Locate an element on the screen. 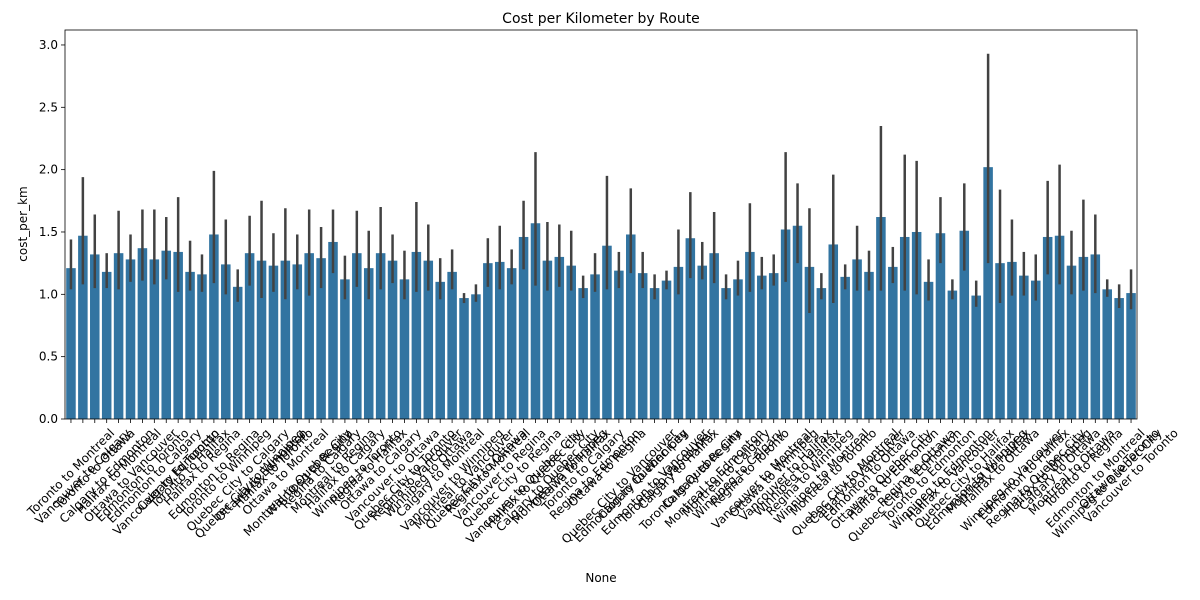 Image resolution: width=1200 pixels, height=600 pixels. y-tick-label: 1.5 is located at coordinates (48, 232).